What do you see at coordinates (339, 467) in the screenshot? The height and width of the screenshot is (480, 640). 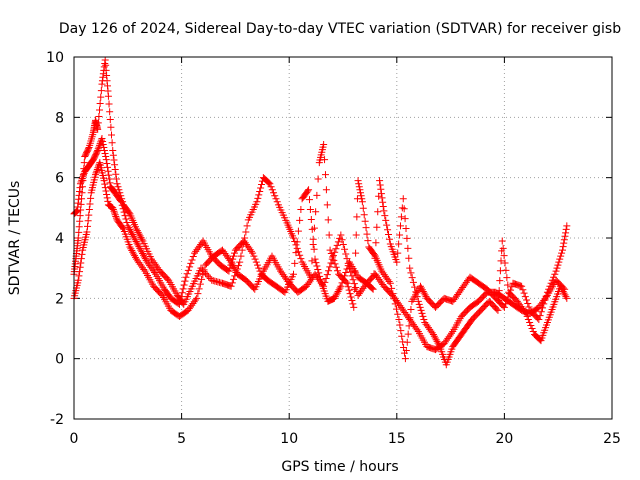 I see `x-axis-label: GPS time / hours` at bounding box center [339, 467].